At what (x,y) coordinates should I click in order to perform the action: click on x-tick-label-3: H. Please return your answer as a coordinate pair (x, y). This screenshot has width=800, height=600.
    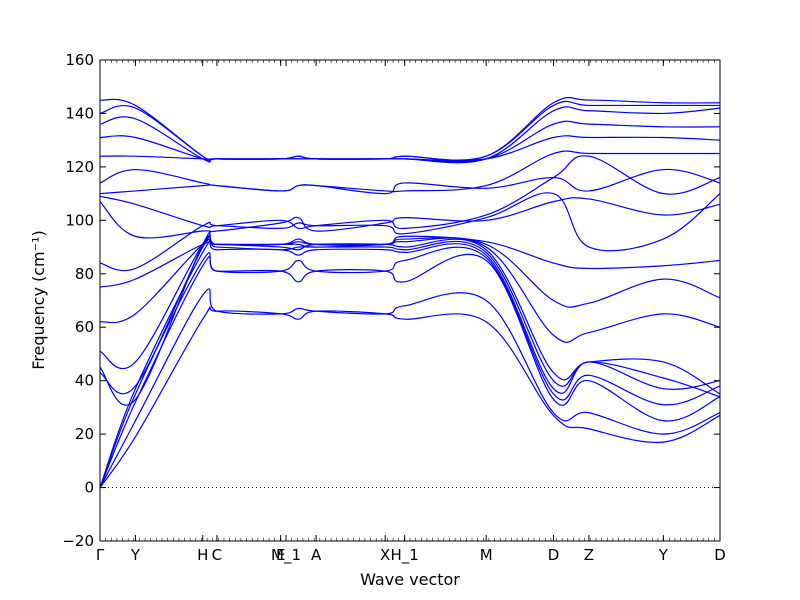
    Looking at the image, I should click on (202, 555).